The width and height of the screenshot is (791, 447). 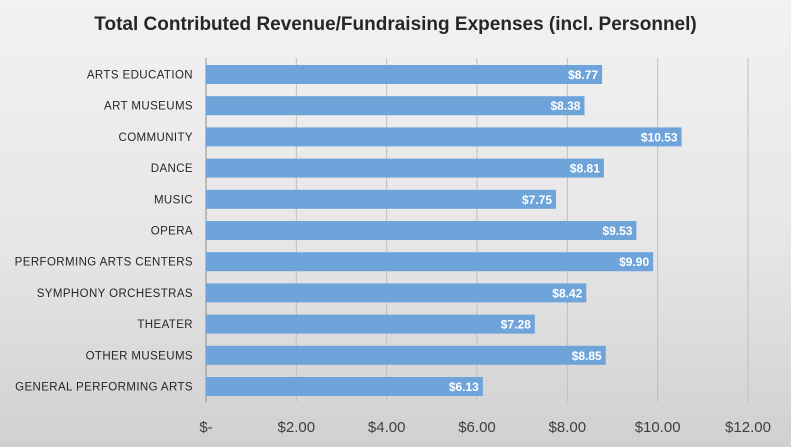 What do you see at coordinates (172, 232) in the screenshot?
I see `category-label: OPERA` at bounding box center [172, 232].